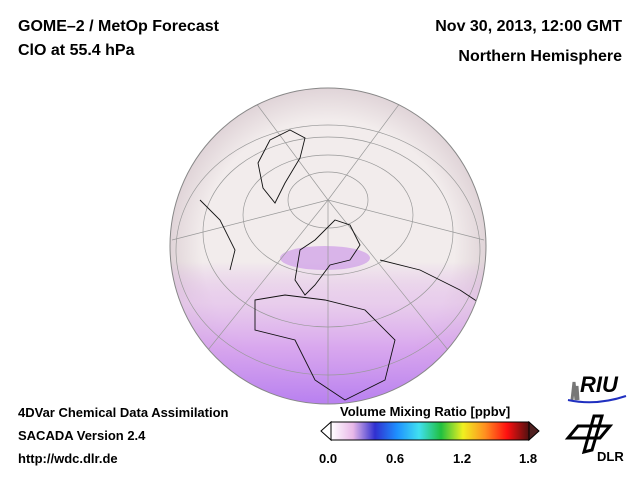 This screenshot has width=640, height=480. I want to click on tick-1: 0.6, so click(395, 458).